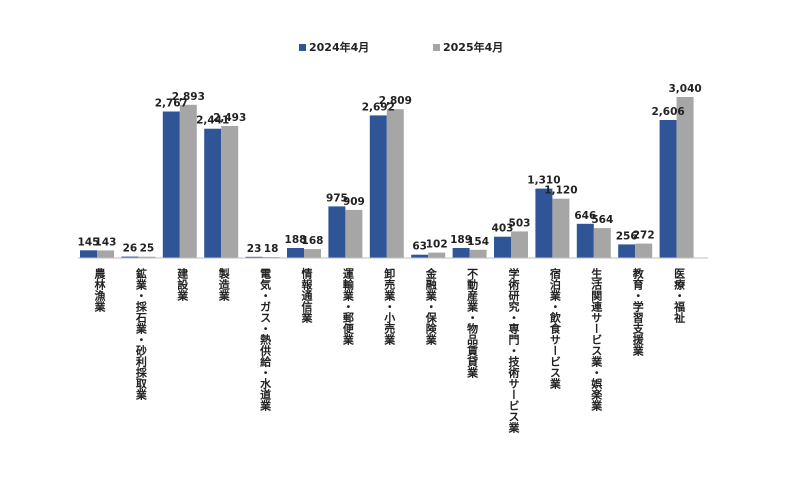 The height and width of the screenshot is (499, 800). What do you see at coordinates (348, 306) in the screenshot?
I see `category-label-6: 運輸業・郵便業` at bounding box center [348, 306].